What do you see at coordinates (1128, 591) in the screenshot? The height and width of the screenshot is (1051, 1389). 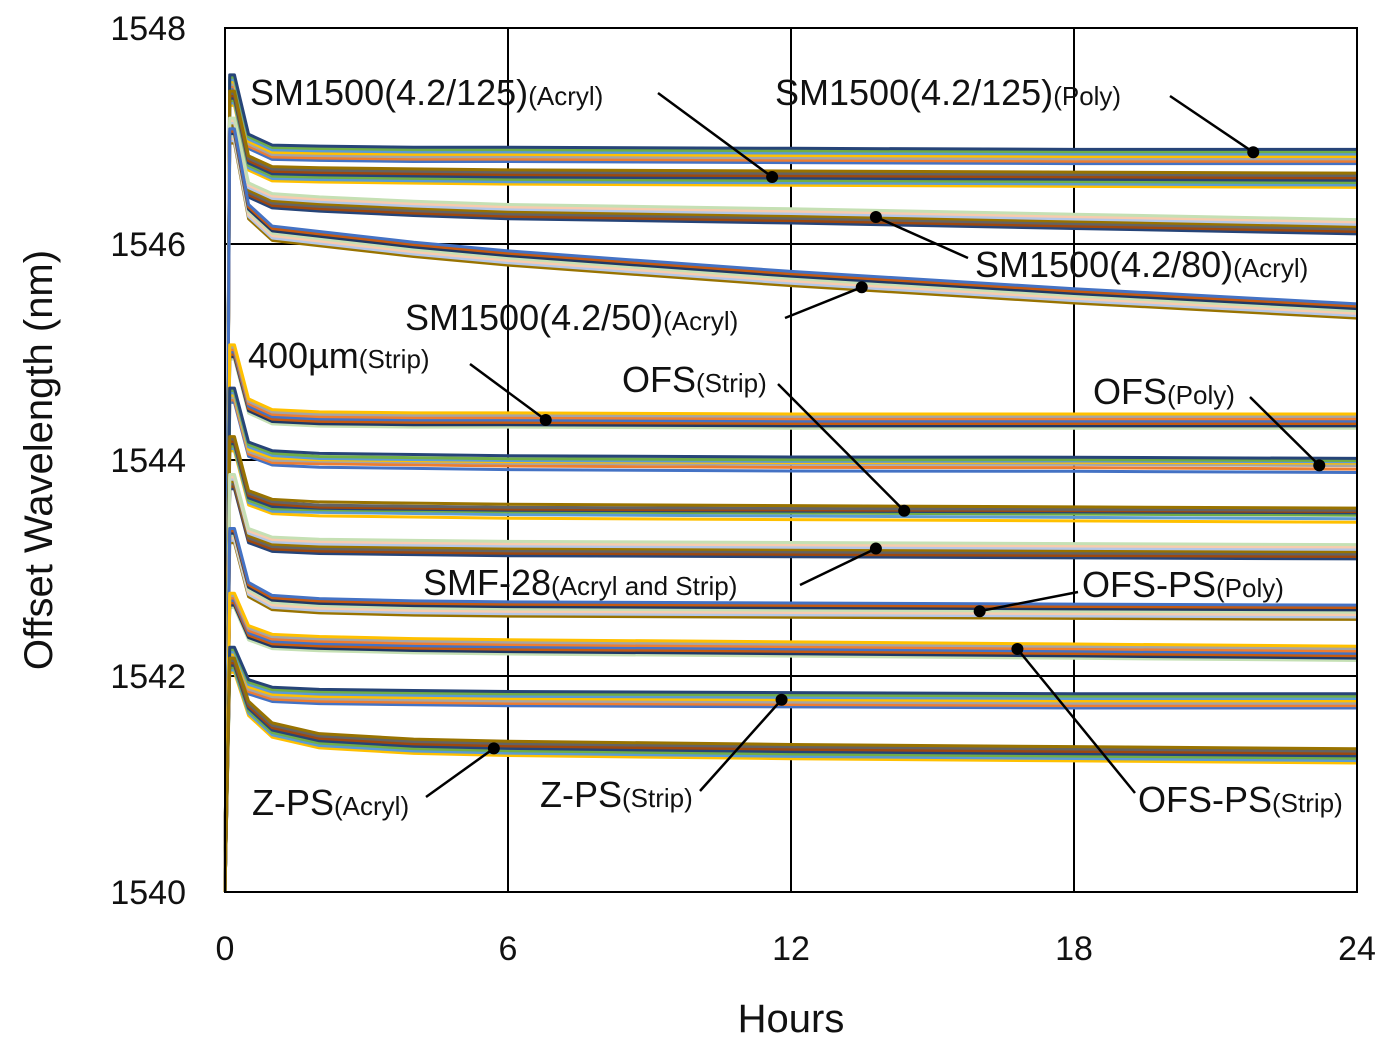 I see `annotation: OFS-PS(Poly)` at bounding box center [1128, 591].